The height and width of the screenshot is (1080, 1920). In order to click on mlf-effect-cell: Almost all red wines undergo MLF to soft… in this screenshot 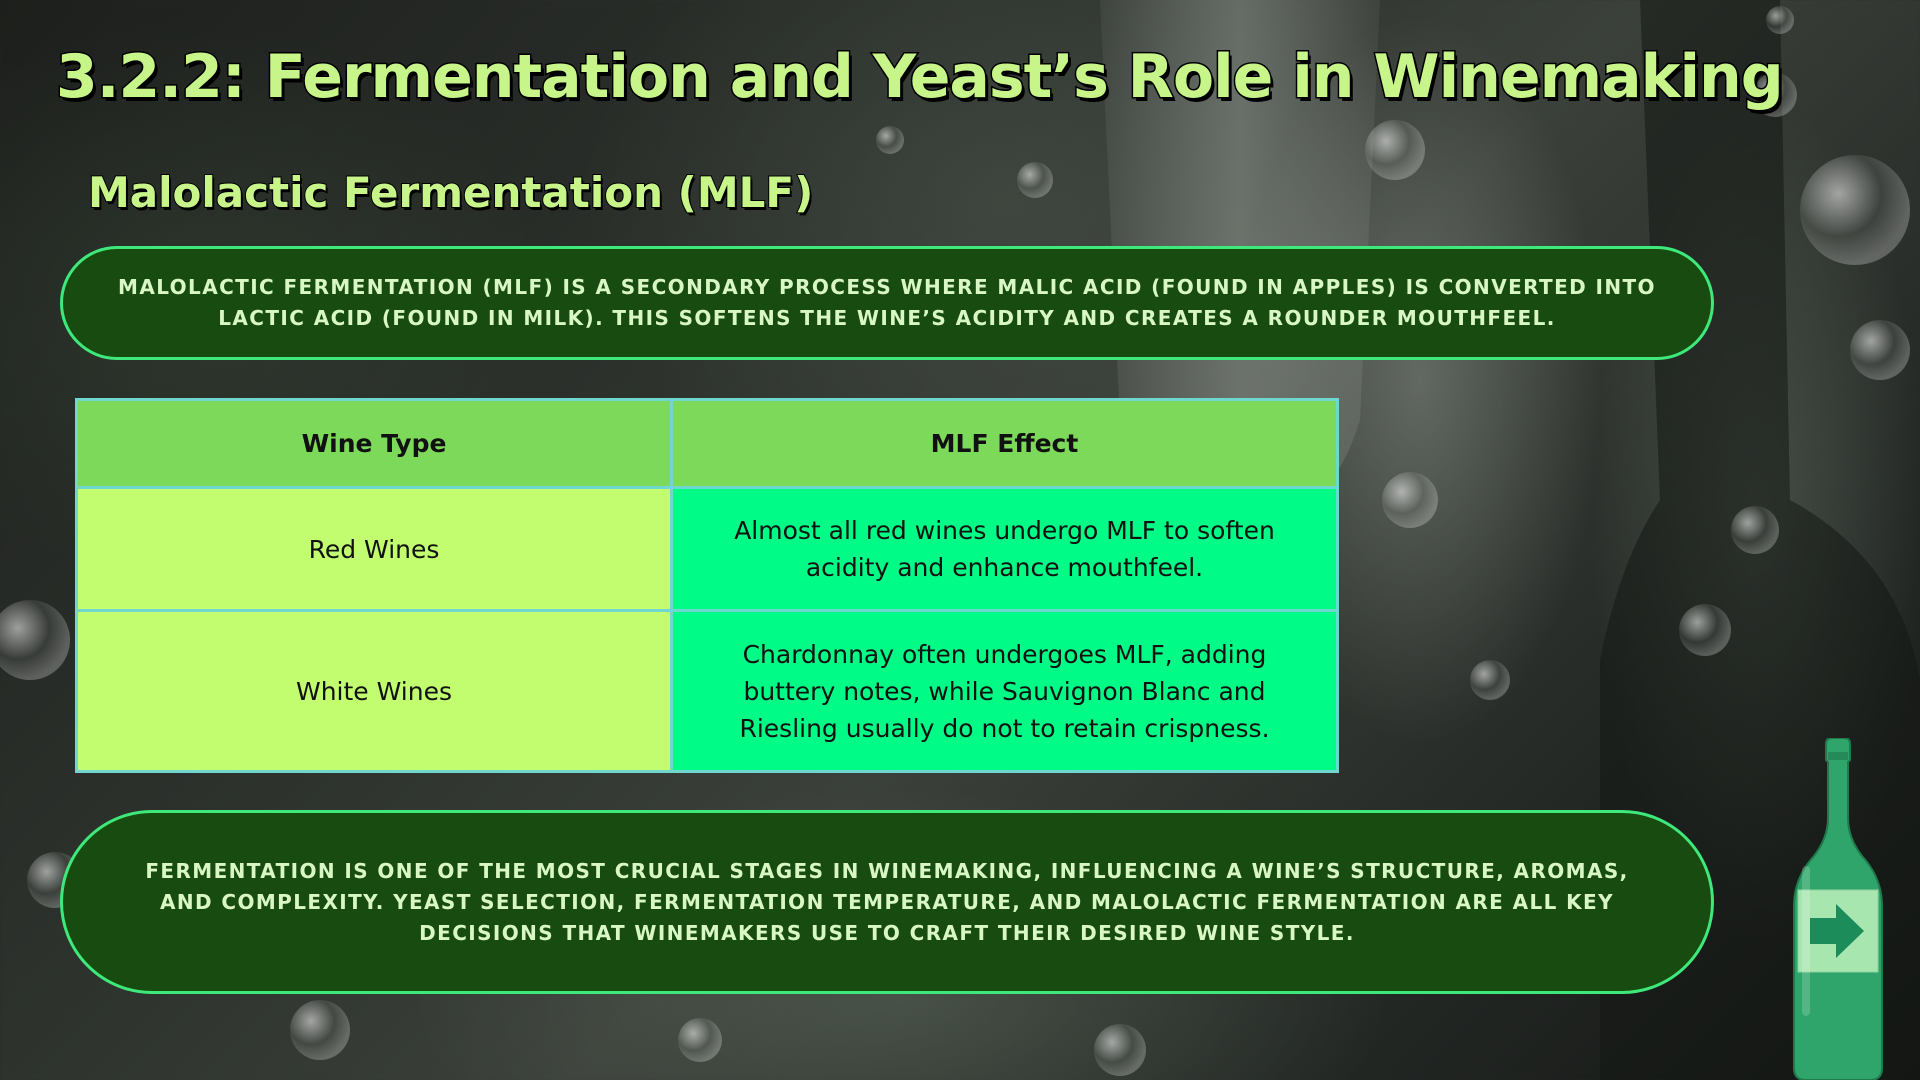, I will do `click(1004, 549)`.